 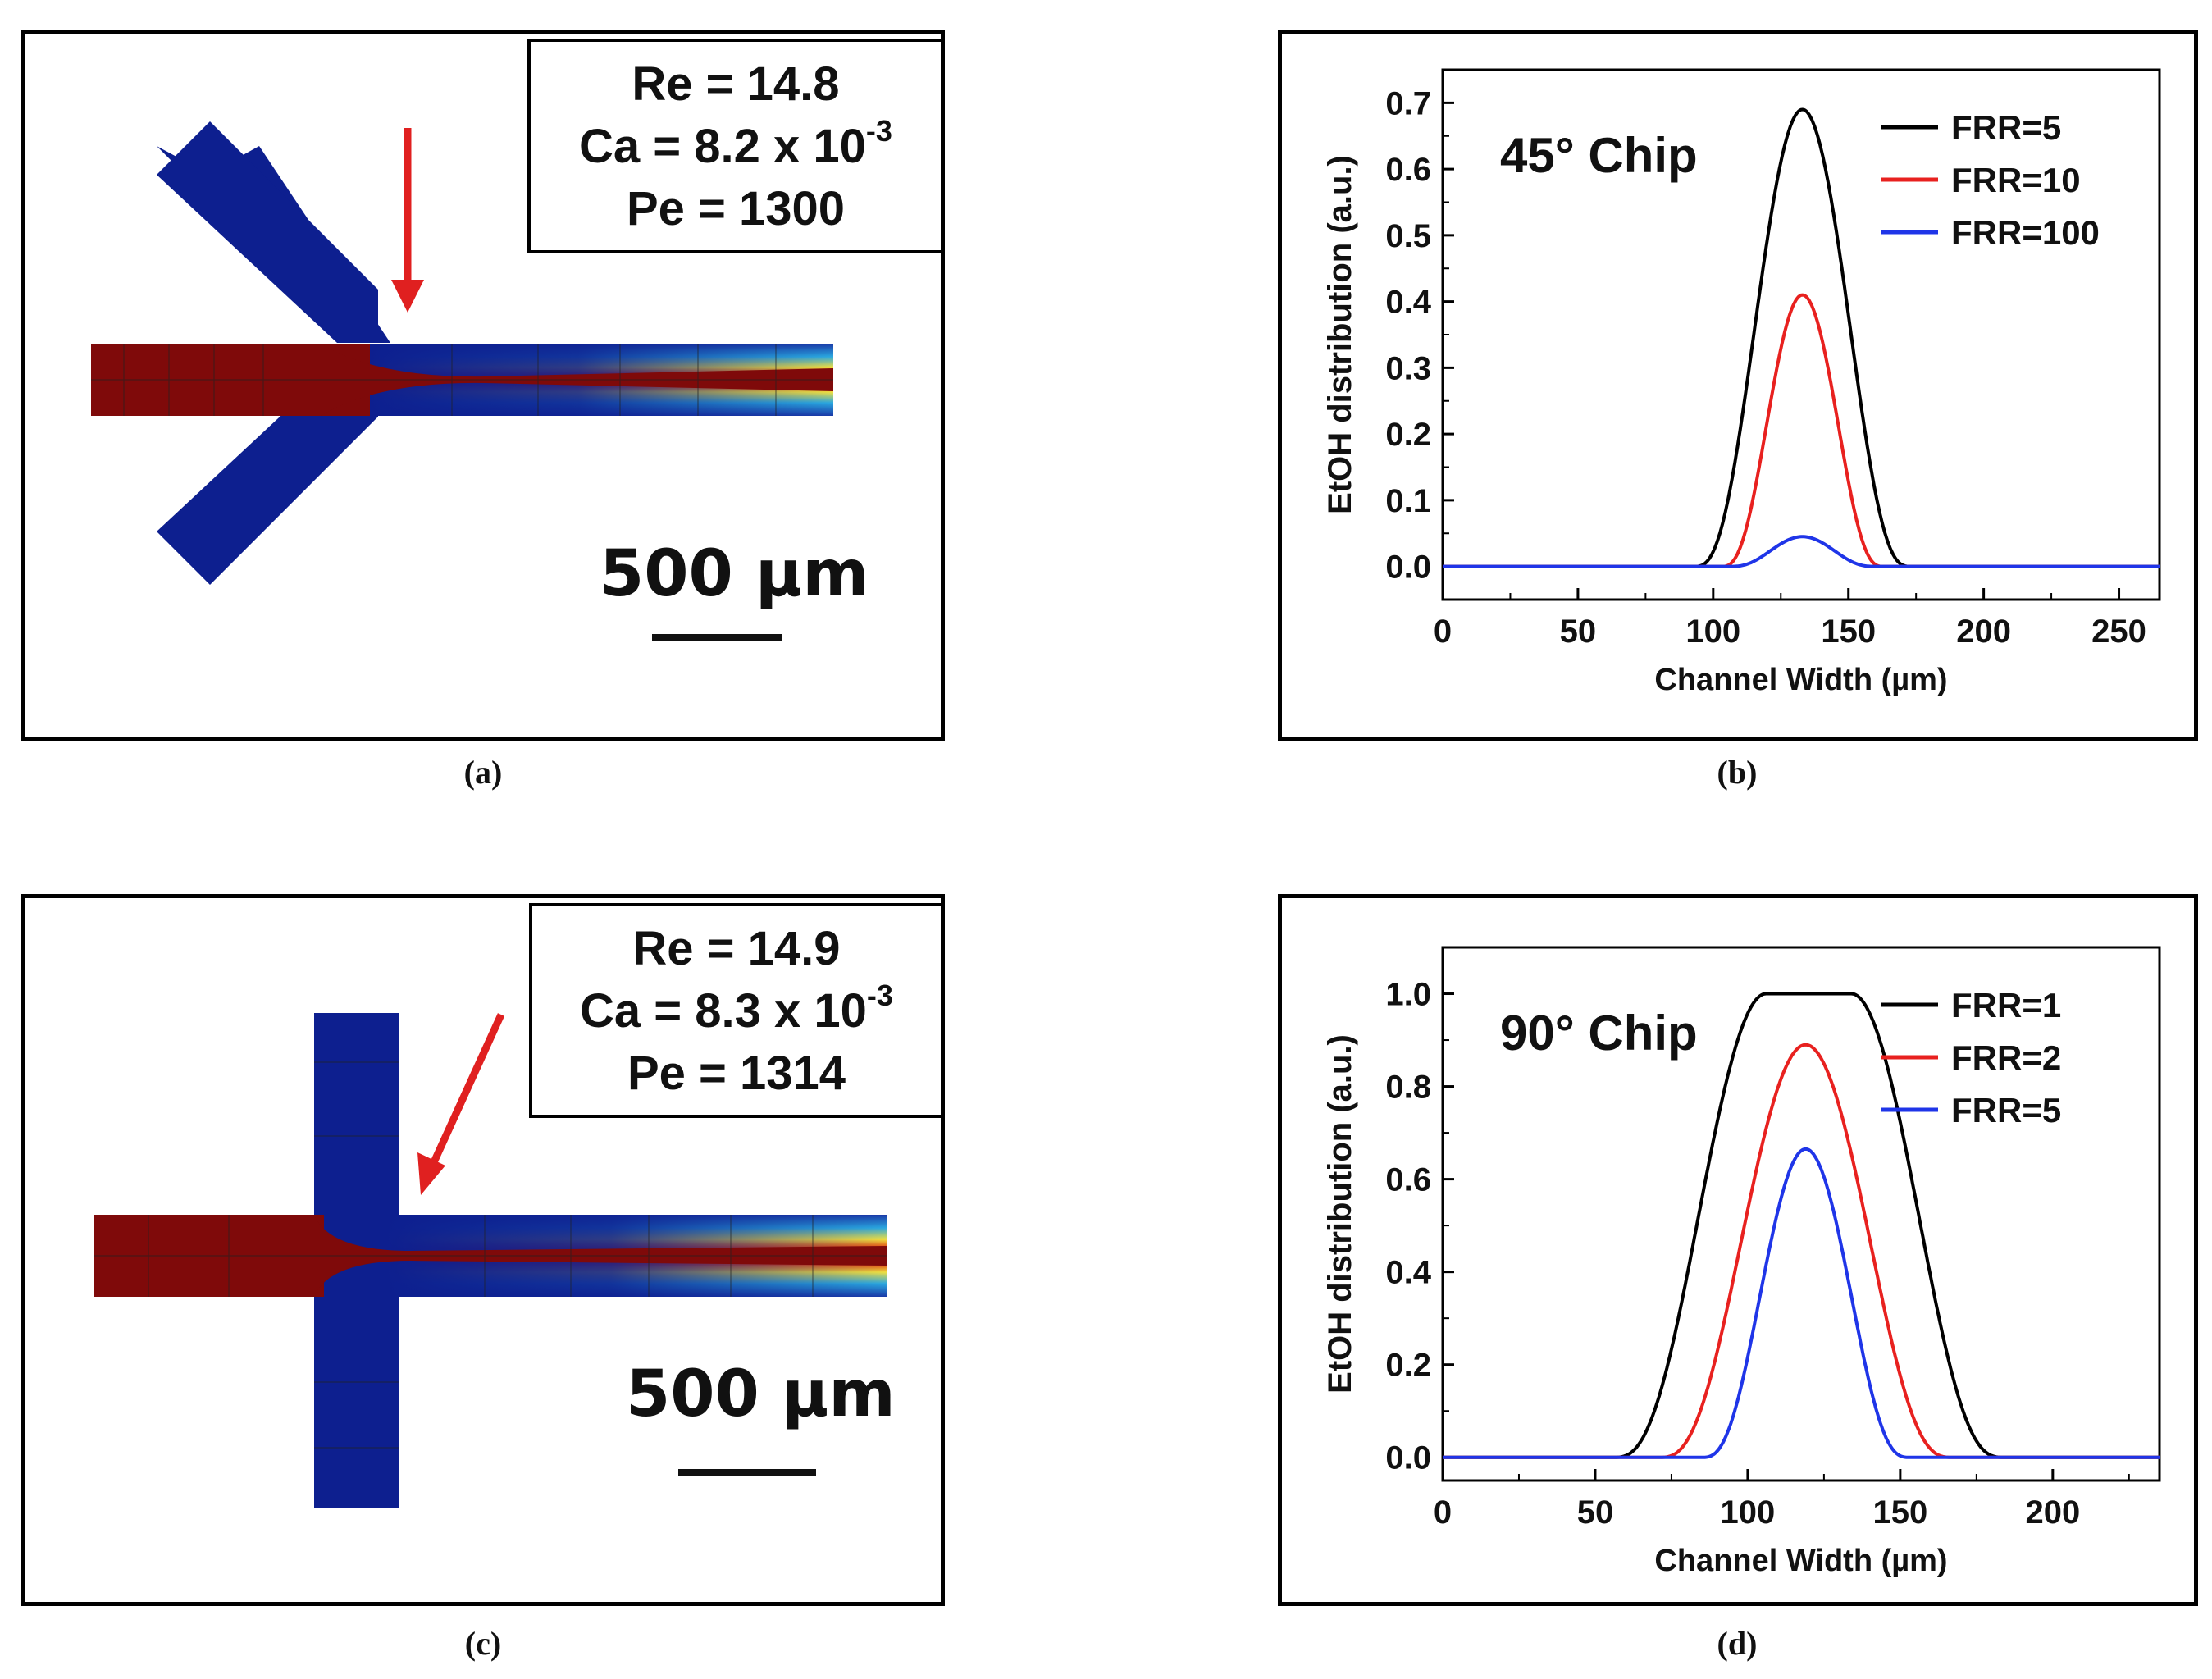 I want to click on parameter-box-c: Re = 14.9 Ca = 8.3 x 10-3 Pe = 1314, so click(x=736, y=1011).